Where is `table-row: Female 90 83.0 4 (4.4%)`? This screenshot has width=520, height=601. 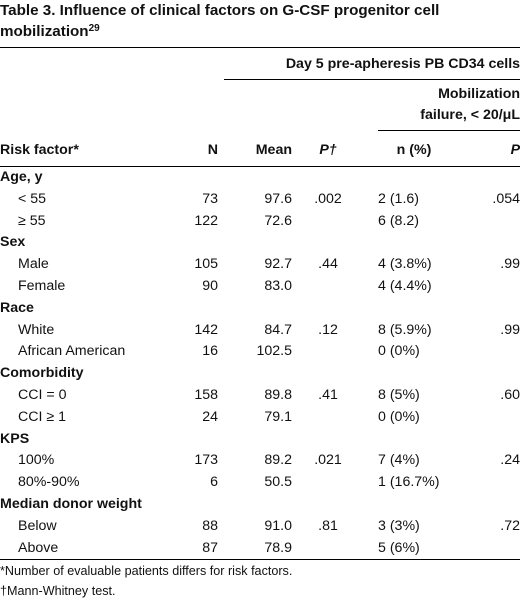 table-row: Female 90 83.0 4 (4.4%) is located at coordinates (260, 287).